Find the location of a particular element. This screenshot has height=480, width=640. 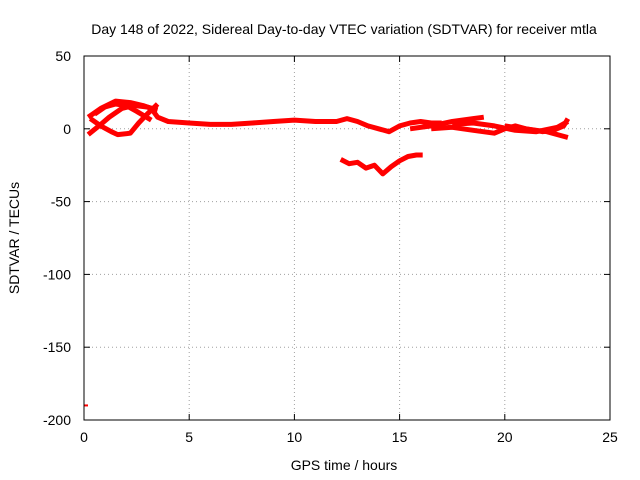

y-tick-label: -200 is located at coordinates (57, 420).